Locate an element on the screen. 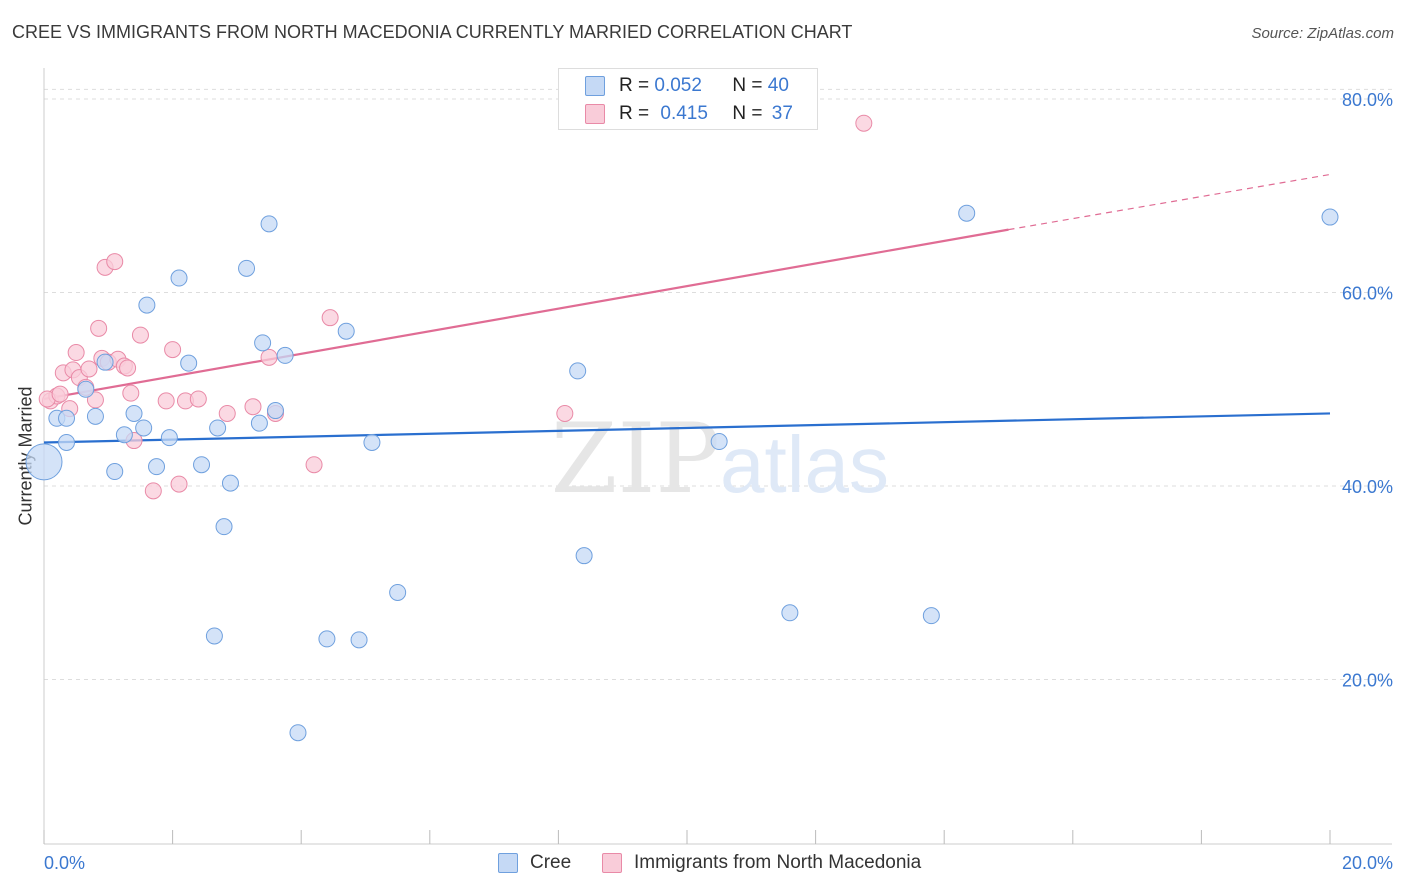 Image resolution: width=1406 pixels, height=892 pixels. legend-n-value: 40 is located at coordinates (778, 85).